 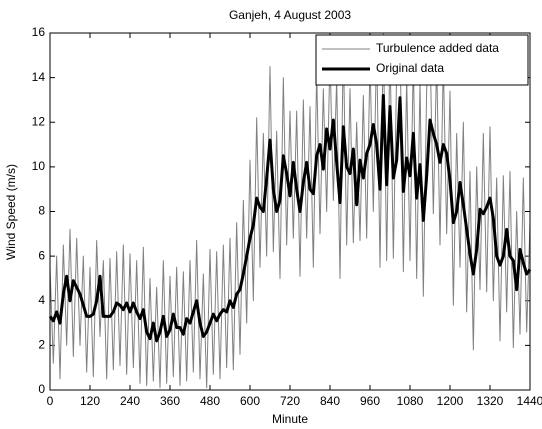 I want to click on x-tick-label: 720, so click(x=290, y=401).